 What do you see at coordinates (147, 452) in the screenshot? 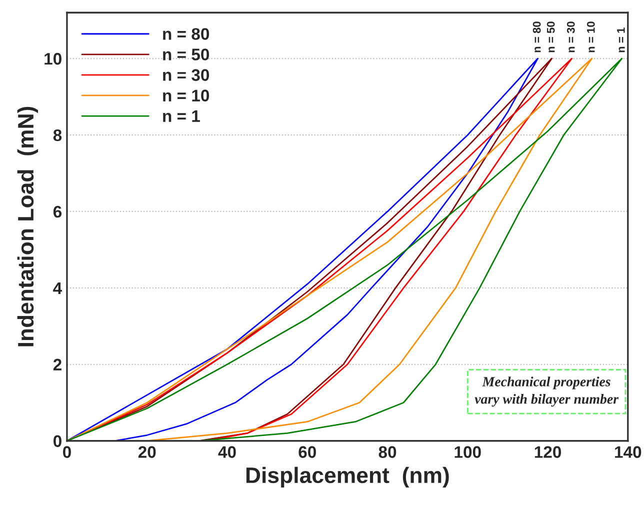
I see `x-tick-label: 20` at bounding box center [147, 452].